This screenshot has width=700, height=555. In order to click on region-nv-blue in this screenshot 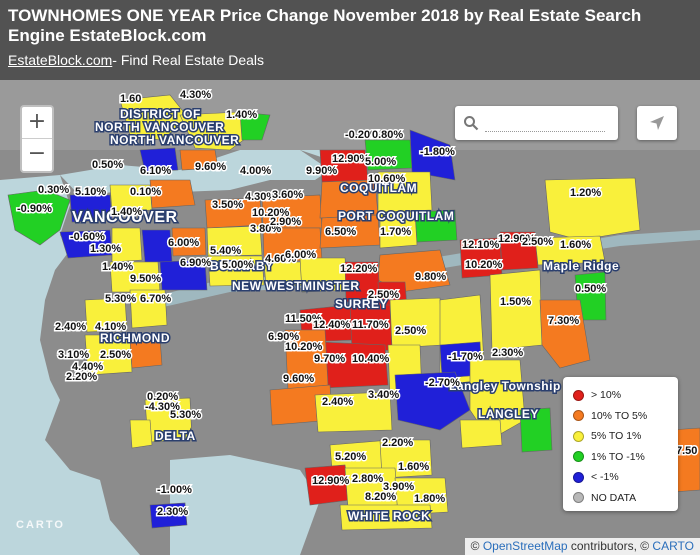, I will do `click(159, 160)`.